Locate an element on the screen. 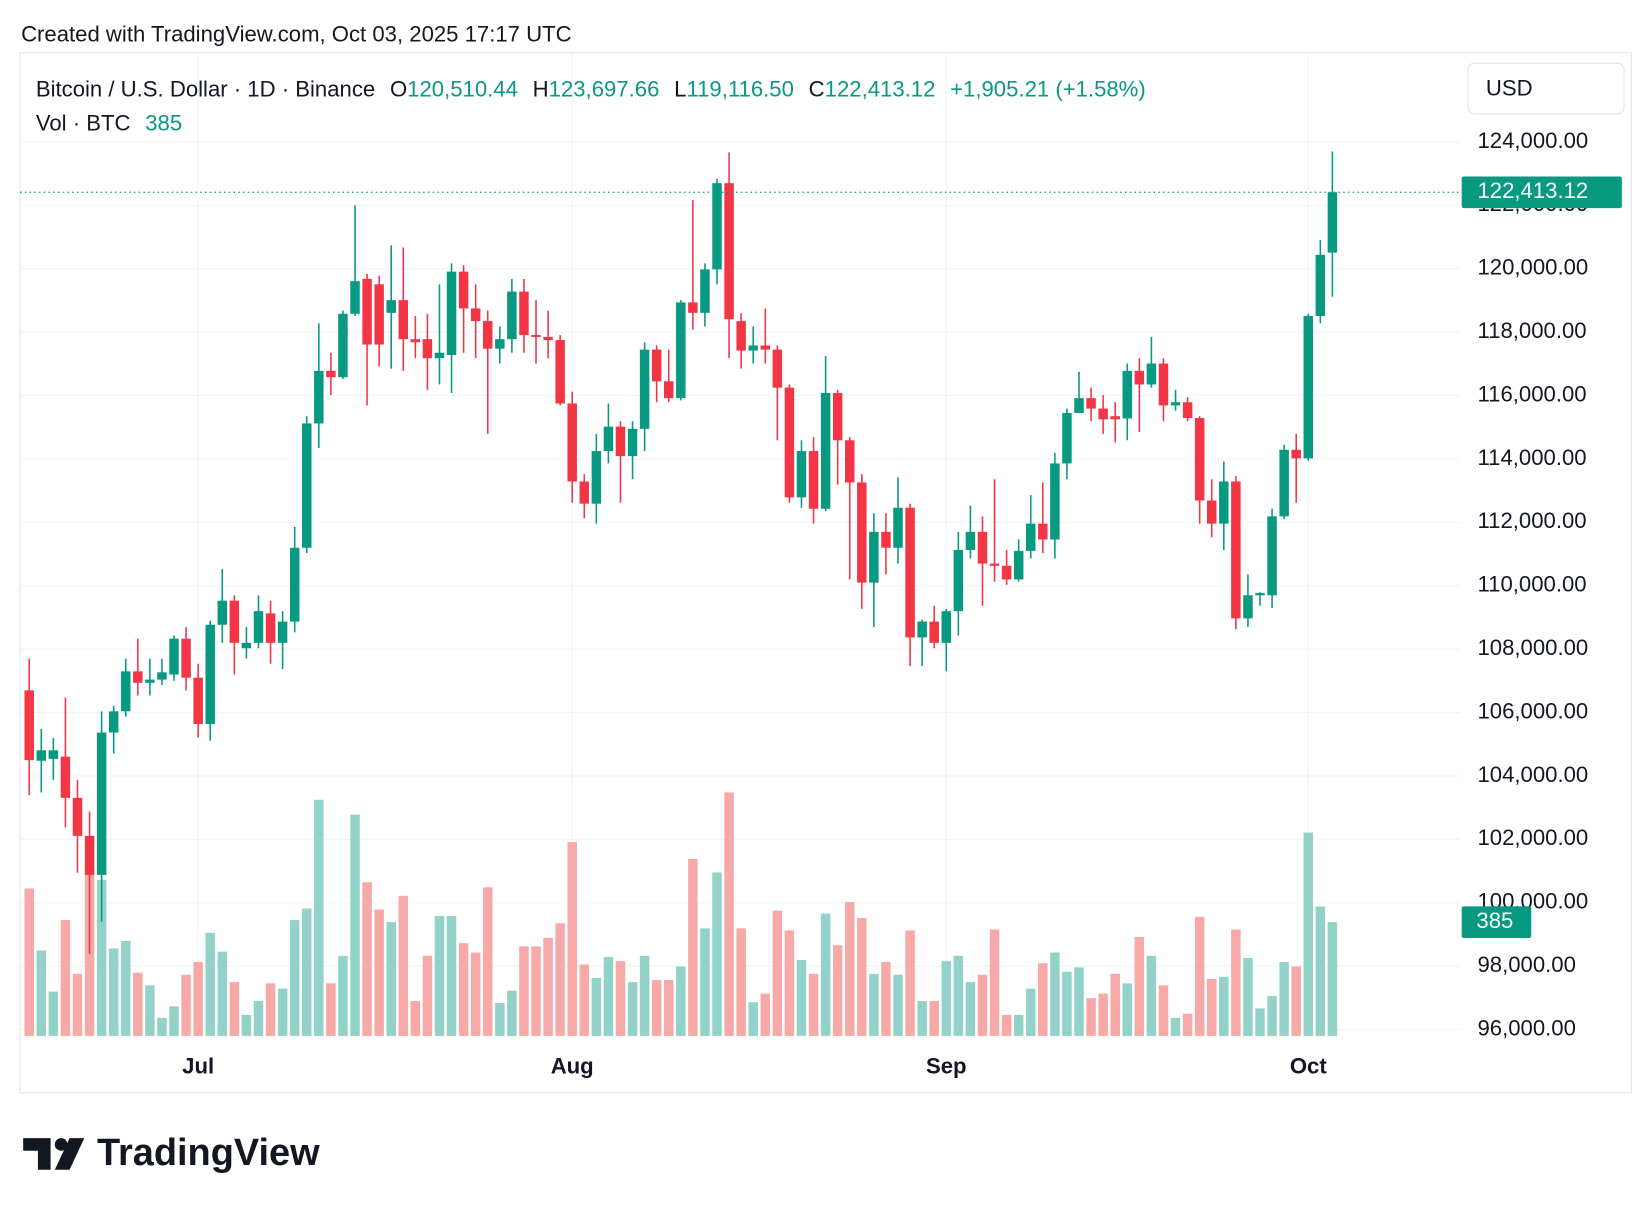 This screenshot has height=1208, width=1644. y-tick-label: 104,000.00 is located at coordinates (1532, 774).